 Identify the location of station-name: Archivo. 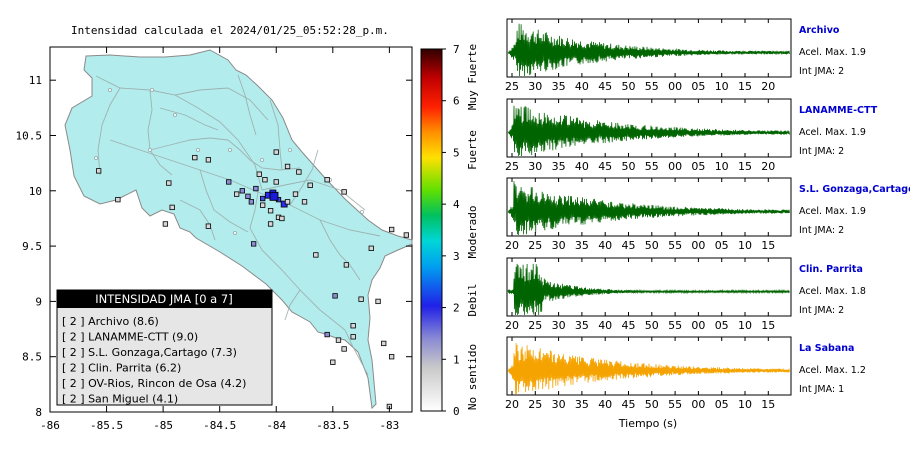
(819, 30).